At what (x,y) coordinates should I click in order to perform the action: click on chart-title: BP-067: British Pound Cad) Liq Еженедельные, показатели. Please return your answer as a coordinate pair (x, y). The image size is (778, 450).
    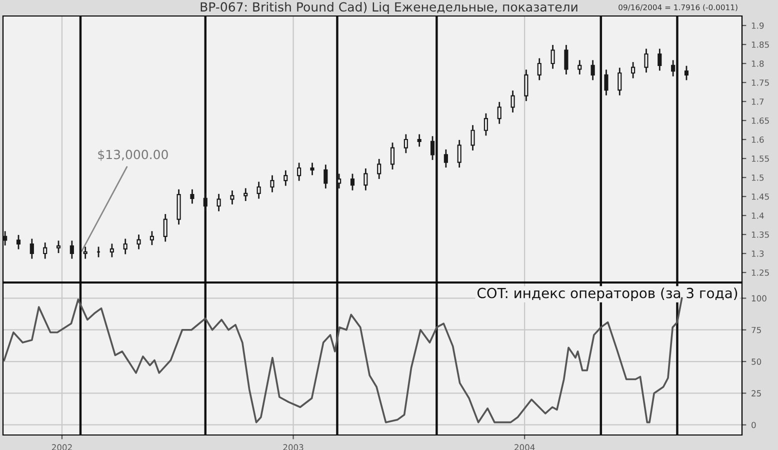
    Looking at the image, I should click on (389, 8).